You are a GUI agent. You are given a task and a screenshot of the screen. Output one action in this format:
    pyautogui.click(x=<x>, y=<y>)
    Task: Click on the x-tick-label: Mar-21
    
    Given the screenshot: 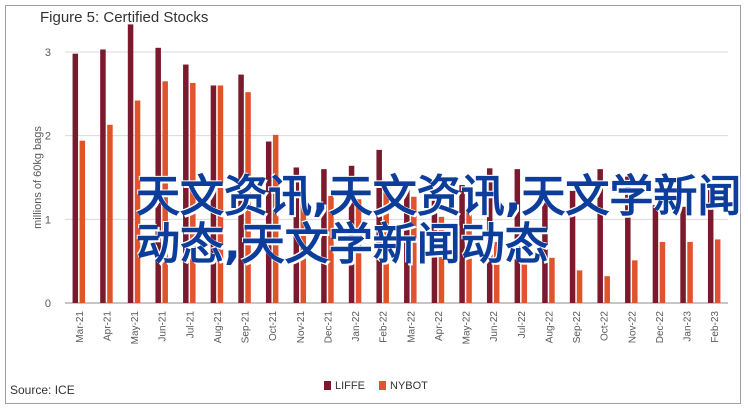 What is the action you would take?
    pyautogui.click(x=80, y=327)
    